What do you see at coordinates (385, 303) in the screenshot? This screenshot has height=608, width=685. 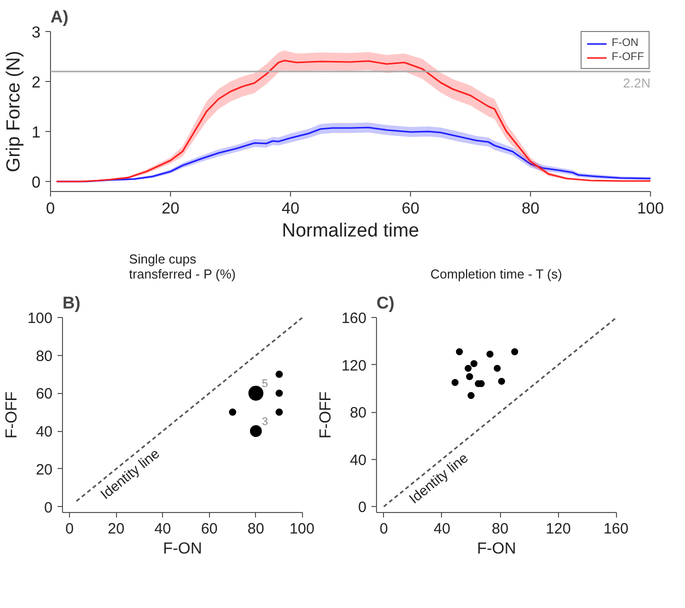 I see `text: C)` at bounding box center [385, 303].